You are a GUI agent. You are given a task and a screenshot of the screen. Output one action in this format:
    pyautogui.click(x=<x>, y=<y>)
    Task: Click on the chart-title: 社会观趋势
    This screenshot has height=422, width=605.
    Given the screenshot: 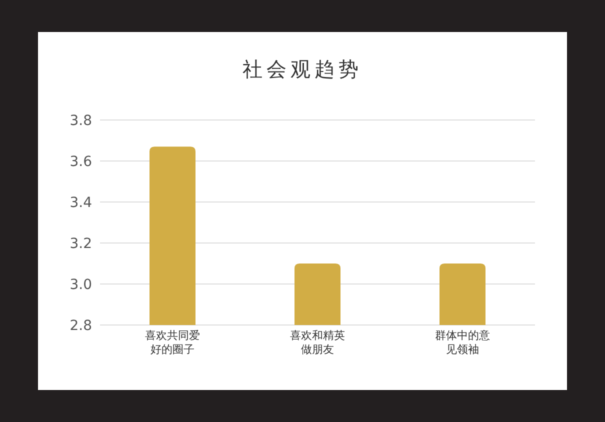 What is the action you would take?
    pyautogui.click(x=303, y=69)
    